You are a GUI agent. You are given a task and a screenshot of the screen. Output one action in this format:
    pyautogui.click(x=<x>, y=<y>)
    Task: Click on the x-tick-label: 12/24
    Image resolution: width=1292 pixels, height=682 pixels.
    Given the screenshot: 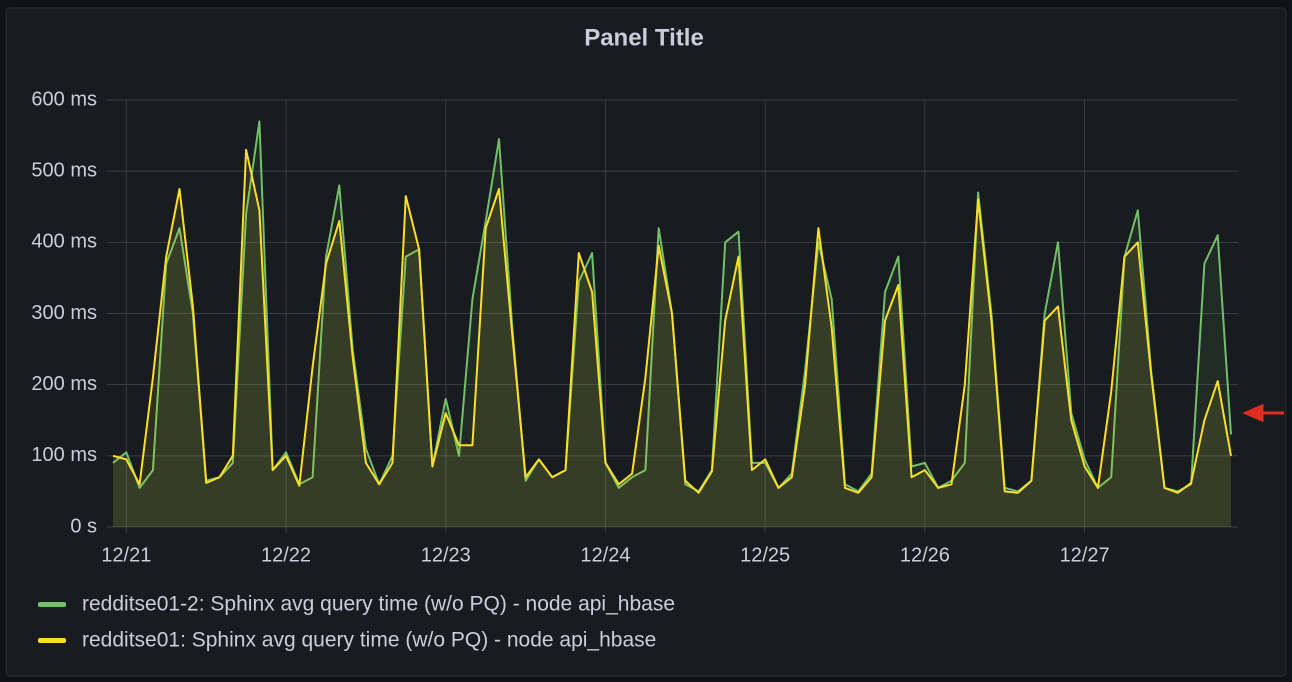 What is the action you would take?
    pyautogui.click(x=605, y=555)
    